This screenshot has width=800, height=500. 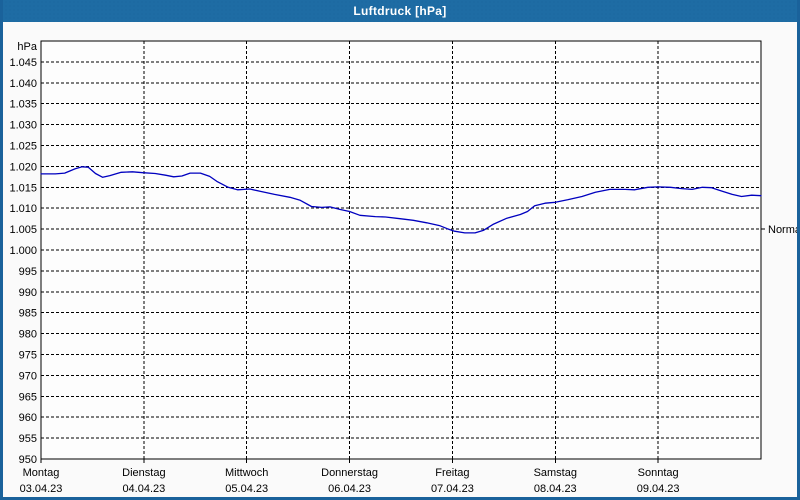 What do you see at coordinates (246, 489) in the screenshot?
I see `x-date-label: 05.04.23` at bounding box center [246, 489].